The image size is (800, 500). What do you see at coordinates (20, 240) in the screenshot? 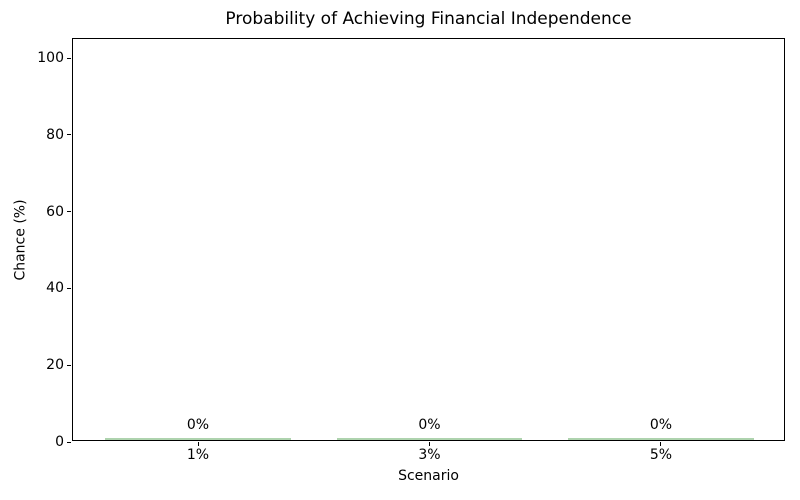
I see `y-axis-label: Chance (%)` at bounding box center [20, 240].